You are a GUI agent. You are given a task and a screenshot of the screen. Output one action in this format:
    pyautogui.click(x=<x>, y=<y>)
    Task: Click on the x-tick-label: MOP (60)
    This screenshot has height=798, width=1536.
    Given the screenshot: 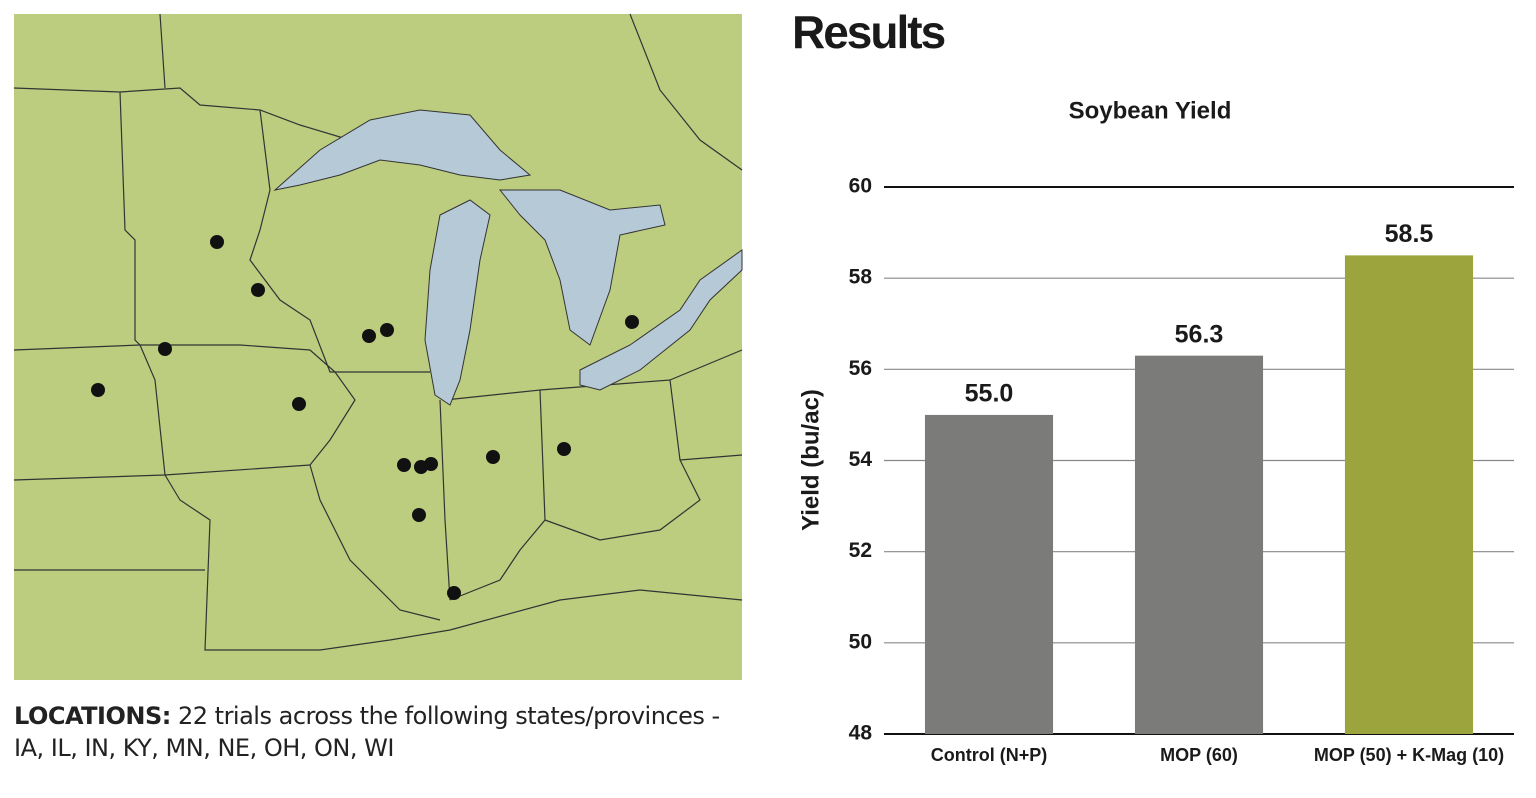 What is the action you would take?
    pyautogui.click(x=1199, y=755)
    